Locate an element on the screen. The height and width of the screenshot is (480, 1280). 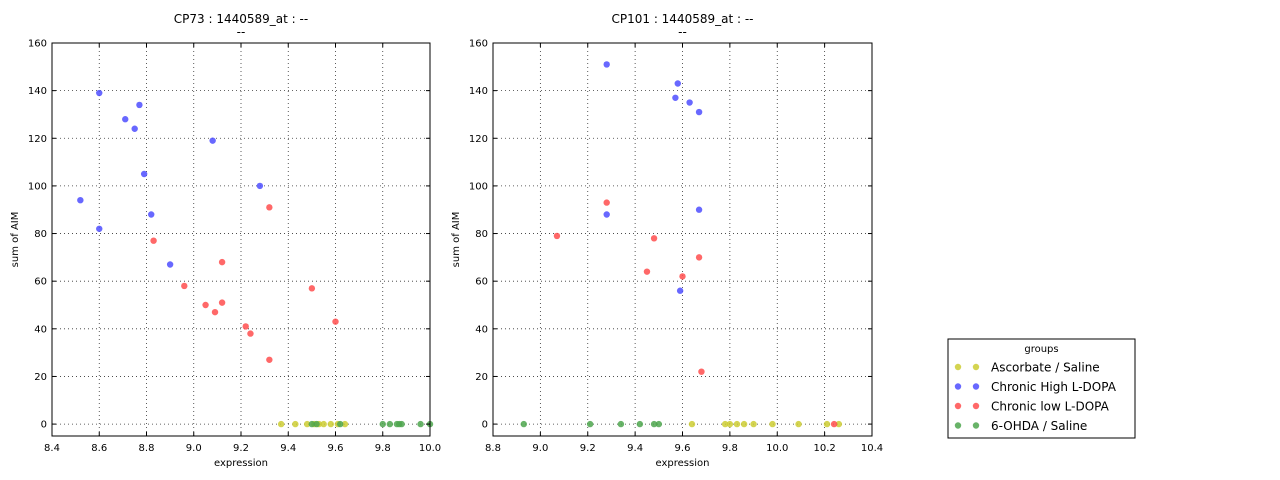
legend-entry: 6-OHDA / Saline is located at coordinates (1020, 426).